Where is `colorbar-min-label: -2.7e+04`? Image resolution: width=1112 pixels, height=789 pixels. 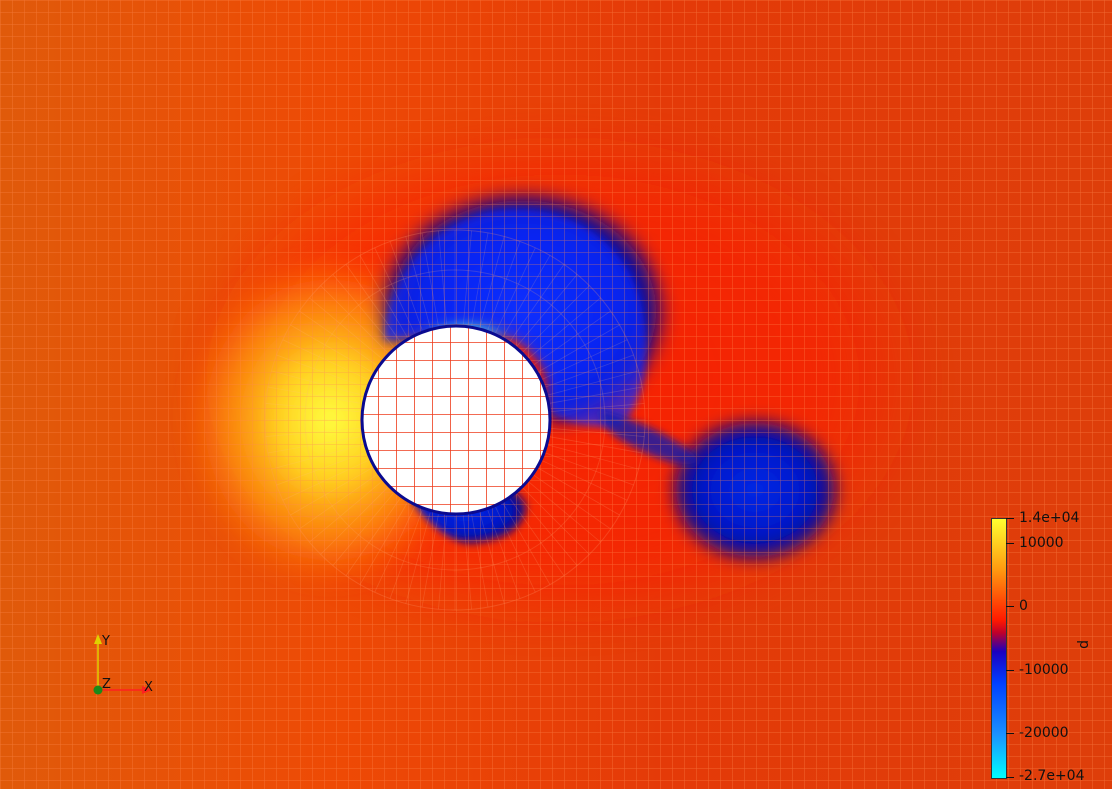 colorbar-min-label: -2.7e+04 is located at coordinates (1052, 776).